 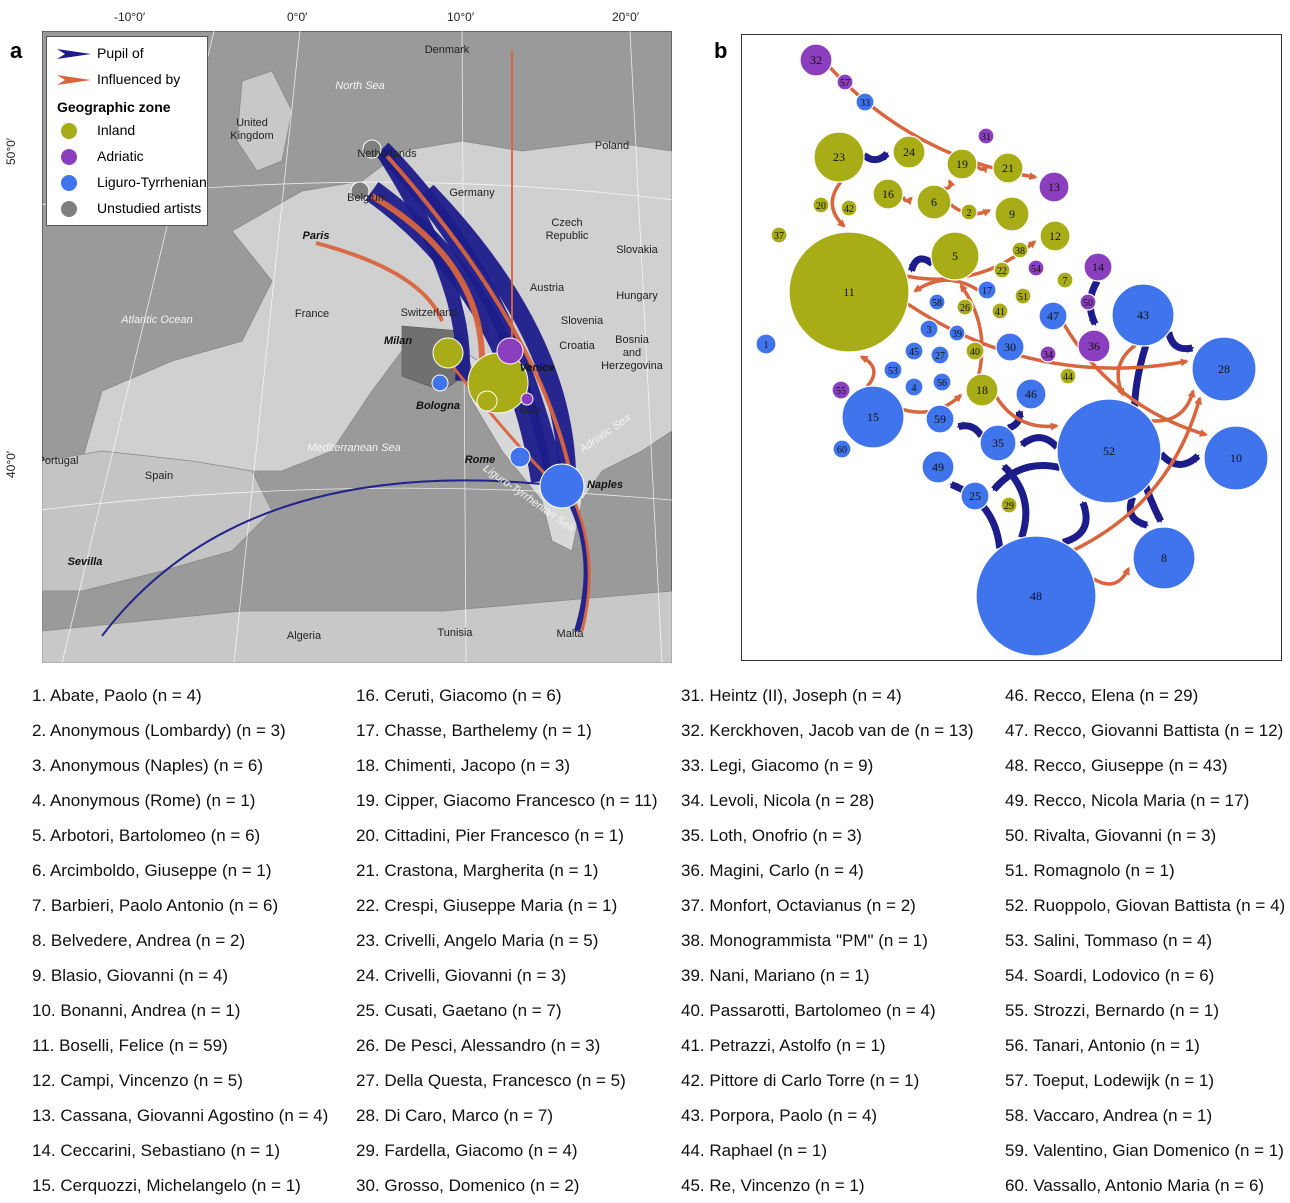 I want to click on node-label: 58, so click(x=937, y=303).